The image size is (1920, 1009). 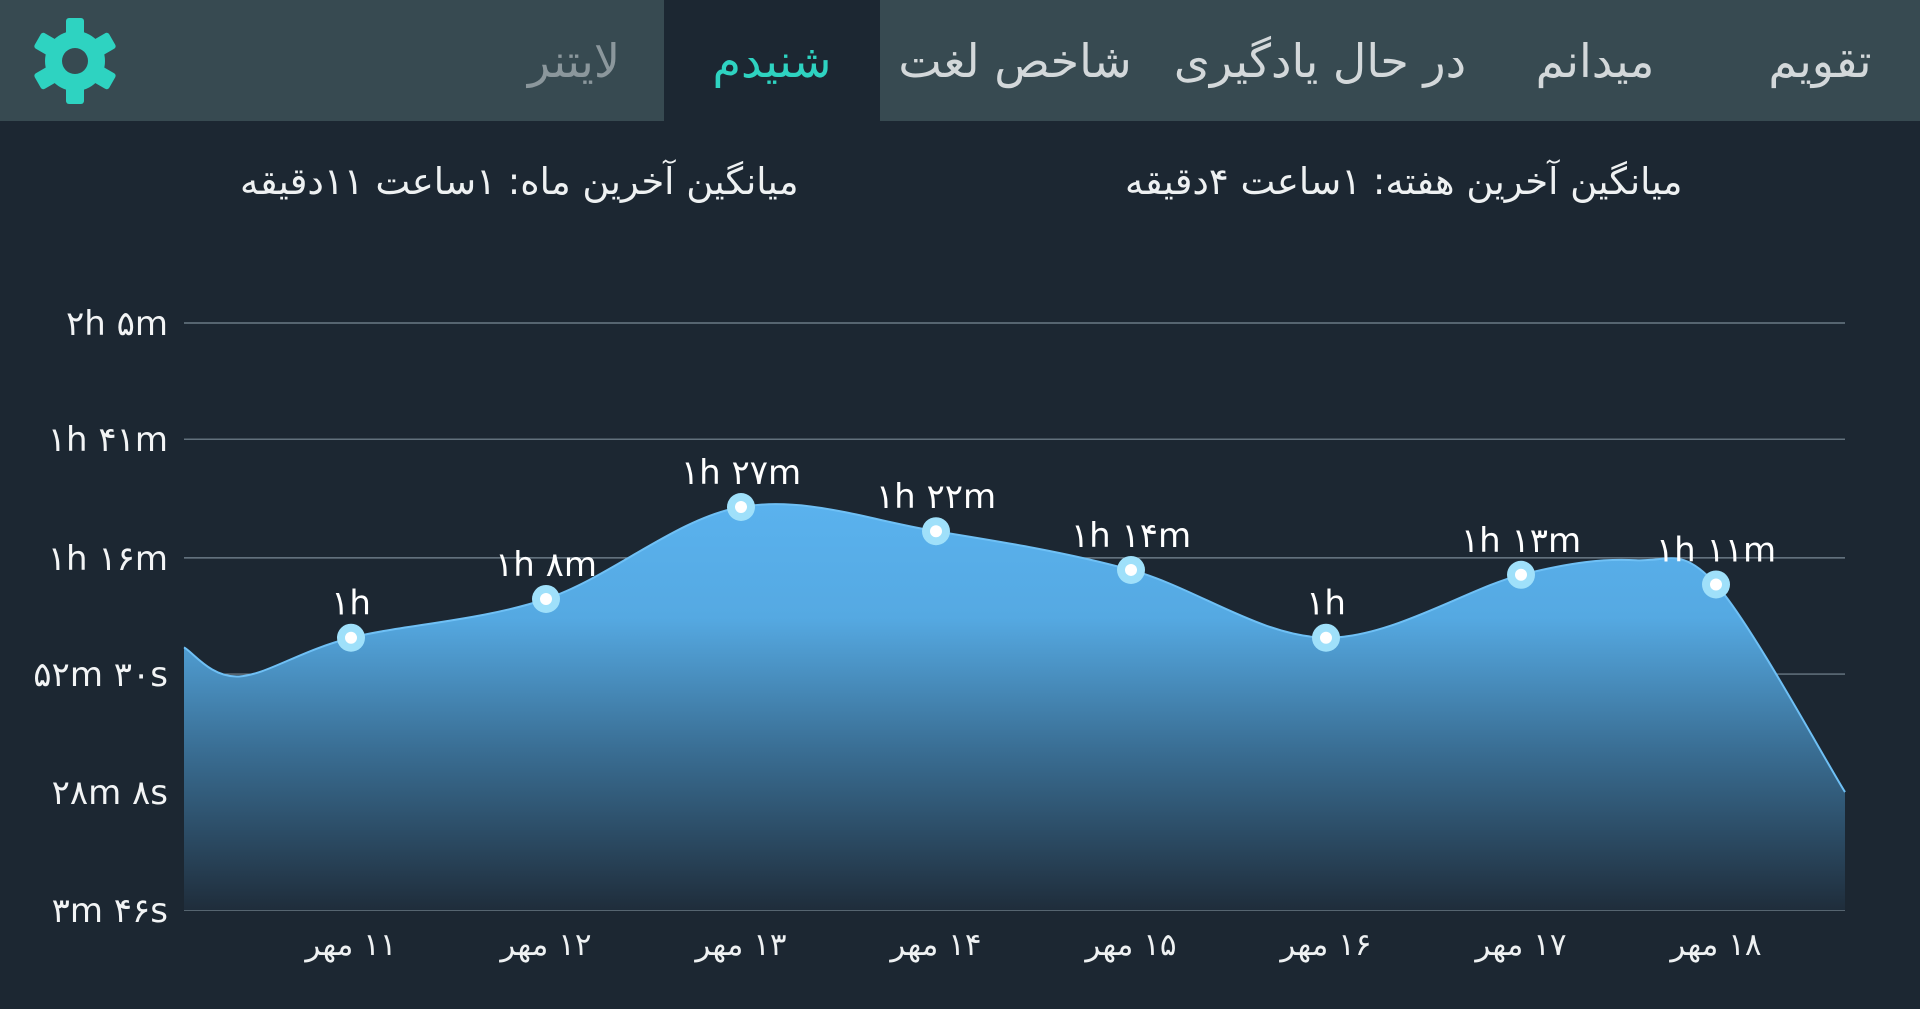 What do you see at coordinates (1521, 541) in the screenshot?
I see `data-label: ۱h ۱۳m` at bounding box center [1521, 541].